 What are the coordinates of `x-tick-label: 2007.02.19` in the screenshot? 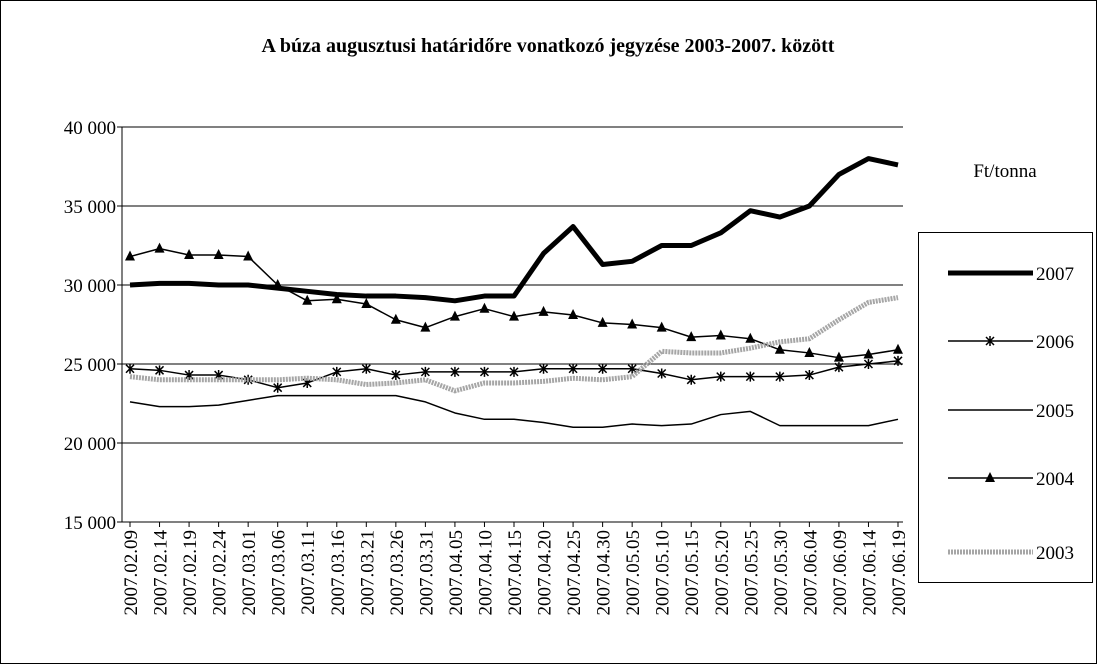 It's located at (190, 573).